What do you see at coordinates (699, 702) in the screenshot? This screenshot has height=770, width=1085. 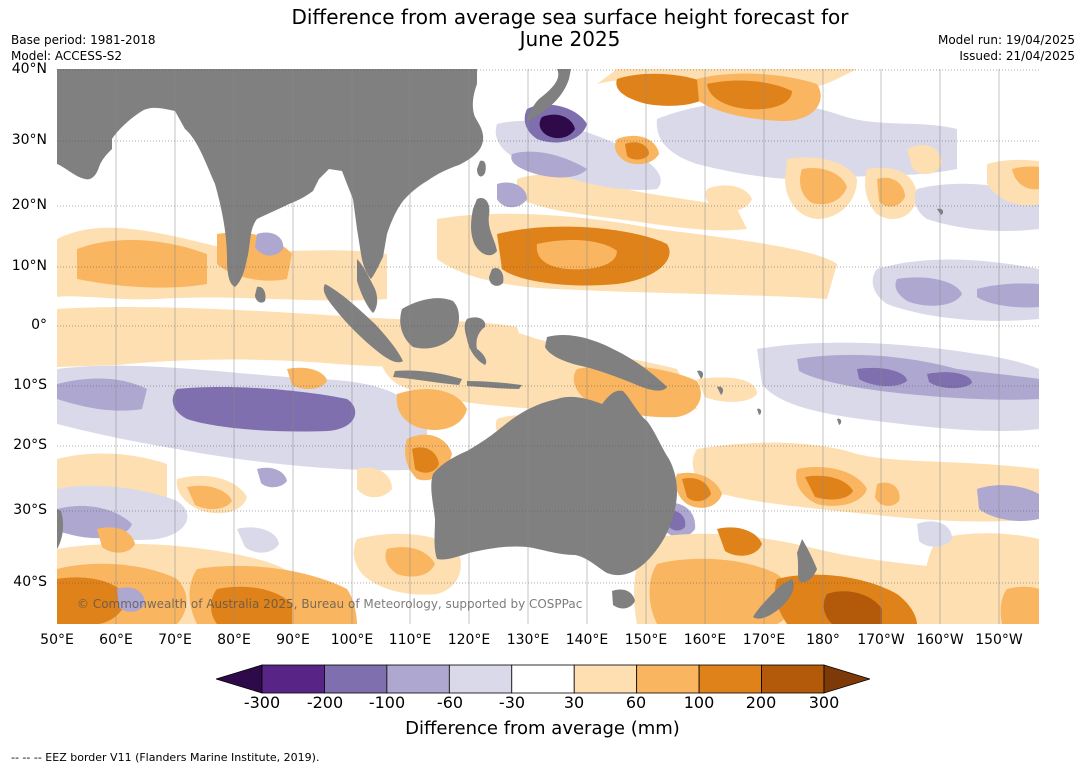 I see `colorbar-tick: 100` at bounding box center [699, 702].